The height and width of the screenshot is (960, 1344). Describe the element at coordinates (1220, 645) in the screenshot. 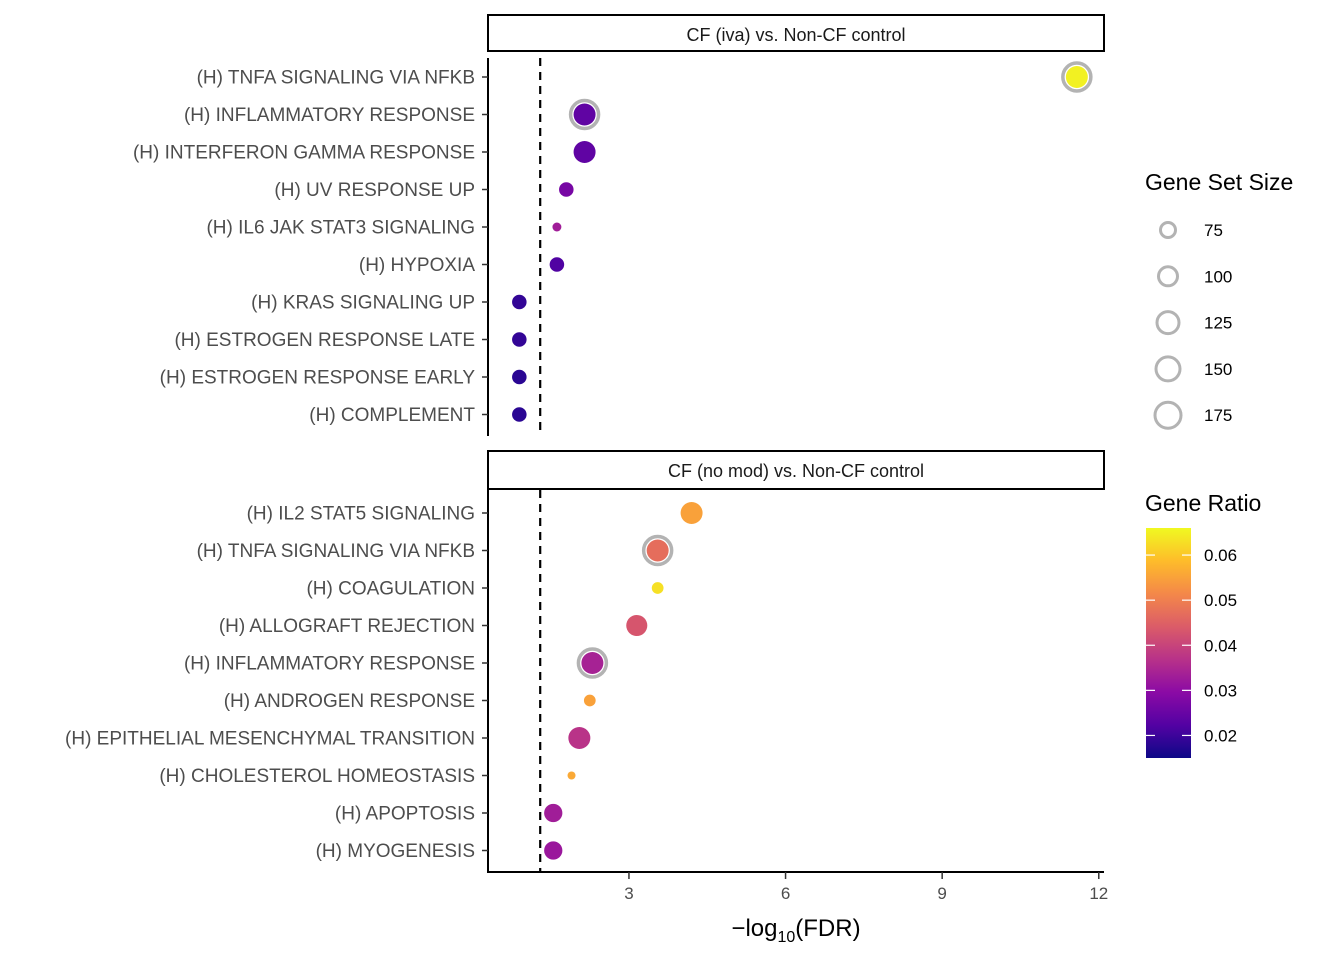

I see `color-legend-label: 0.04` at that location.